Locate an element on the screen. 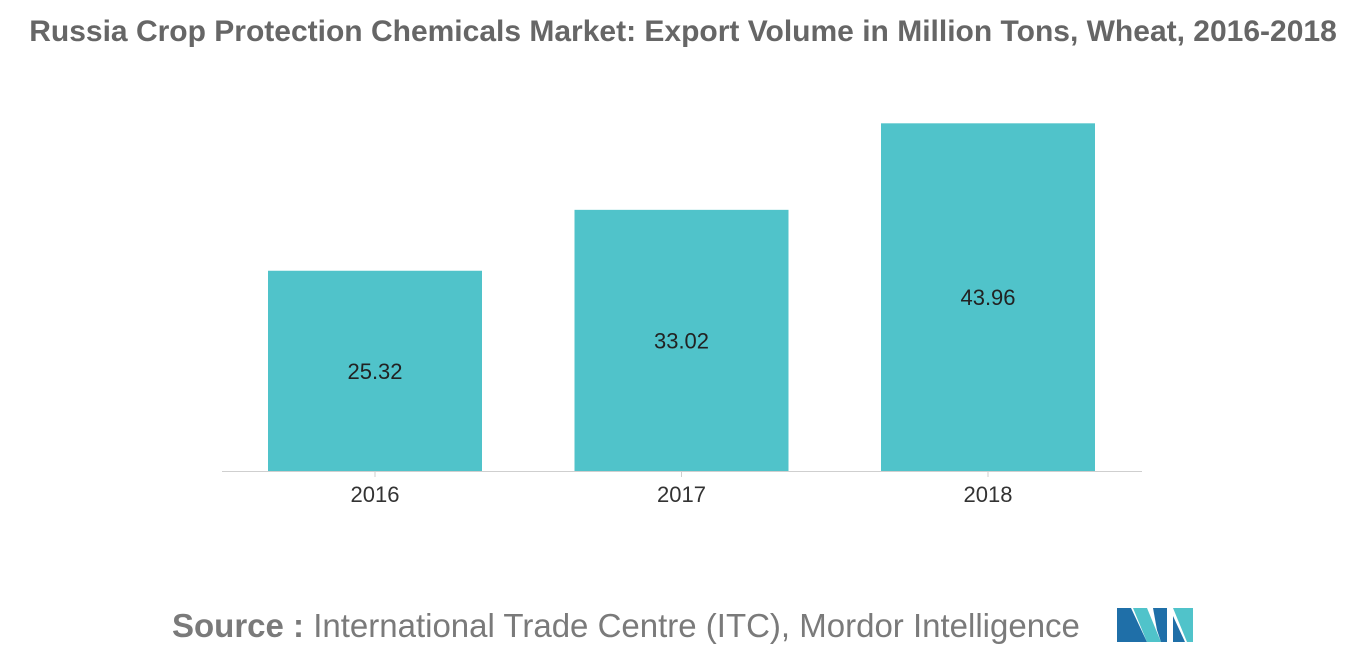 This screenshot has height=655, width=1366. data-label-2016: 25.32 is located at coordinates (374, 371).